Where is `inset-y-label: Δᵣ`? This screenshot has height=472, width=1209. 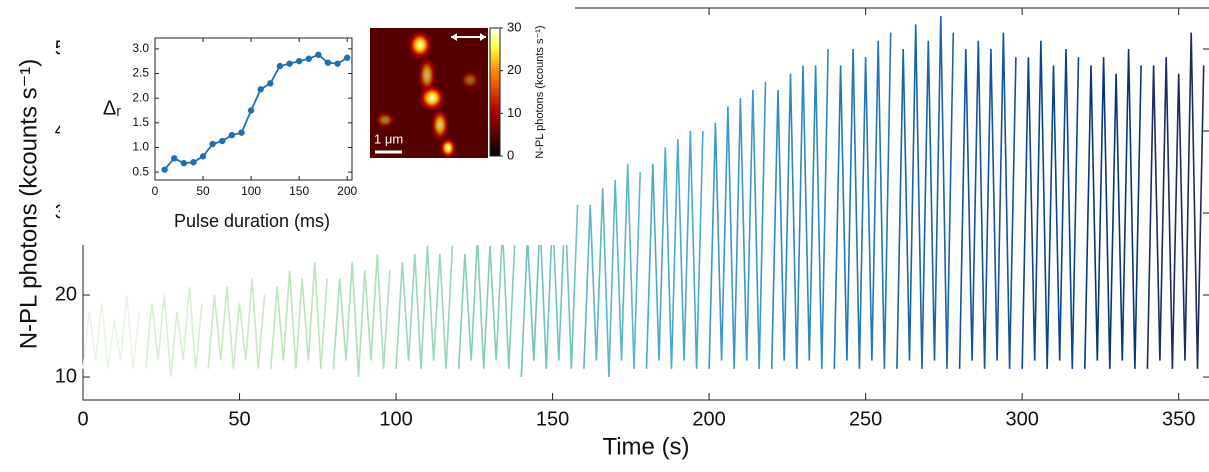 inset-y-label: Δᵣ is located at coordinates (112, 108).